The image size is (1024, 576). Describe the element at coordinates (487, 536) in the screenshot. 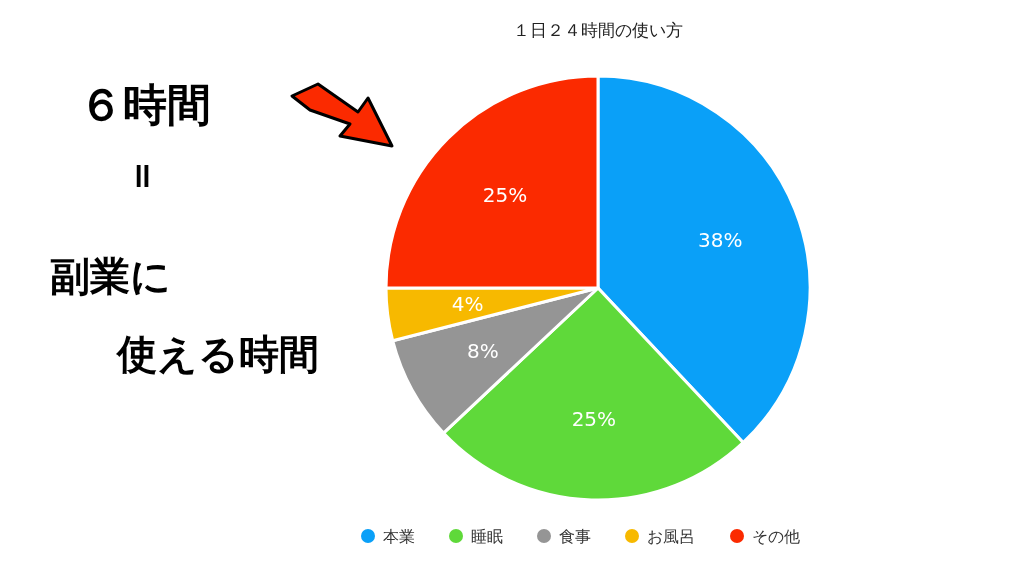

I see `legend-label: 睡眠` at that location.